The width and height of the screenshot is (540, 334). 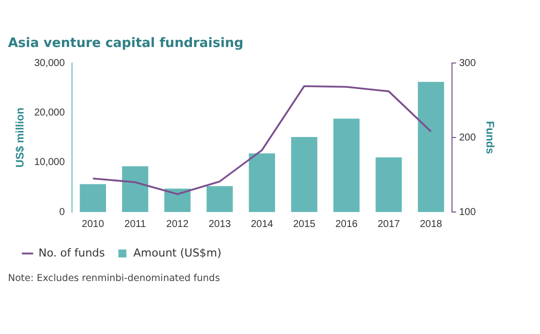 I want to click on y-tick-label: 20,000, so click(x=50, y=112).